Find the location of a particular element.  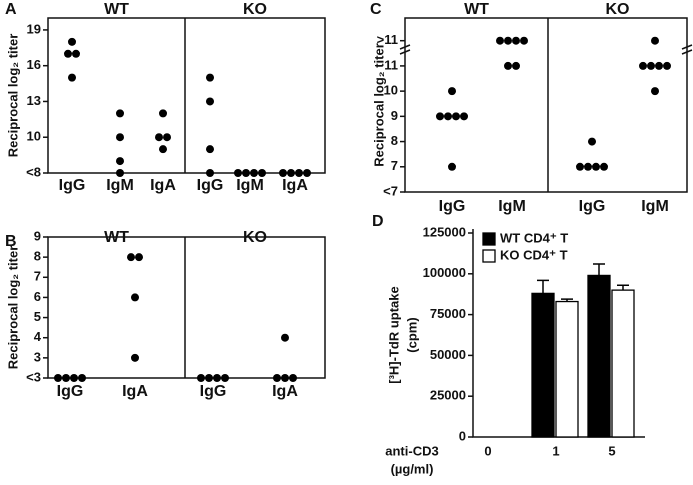

legend-label: KO CD4⁺ T is located at coordinates (534, 254).